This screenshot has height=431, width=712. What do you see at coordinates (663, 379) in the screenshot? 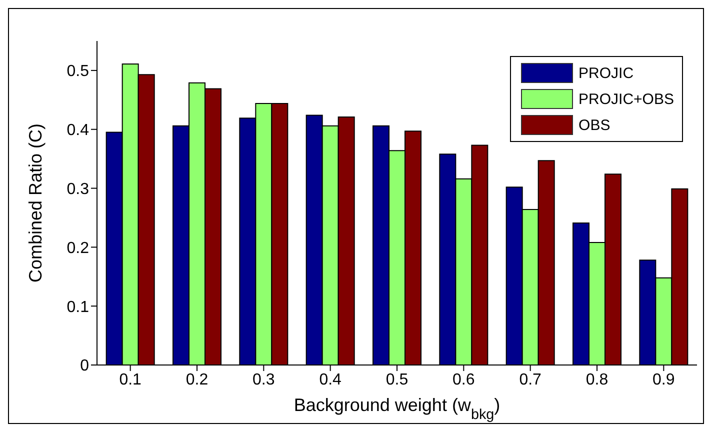
I see `x-tick-label: 0.9` at bounding box center [663, 379].